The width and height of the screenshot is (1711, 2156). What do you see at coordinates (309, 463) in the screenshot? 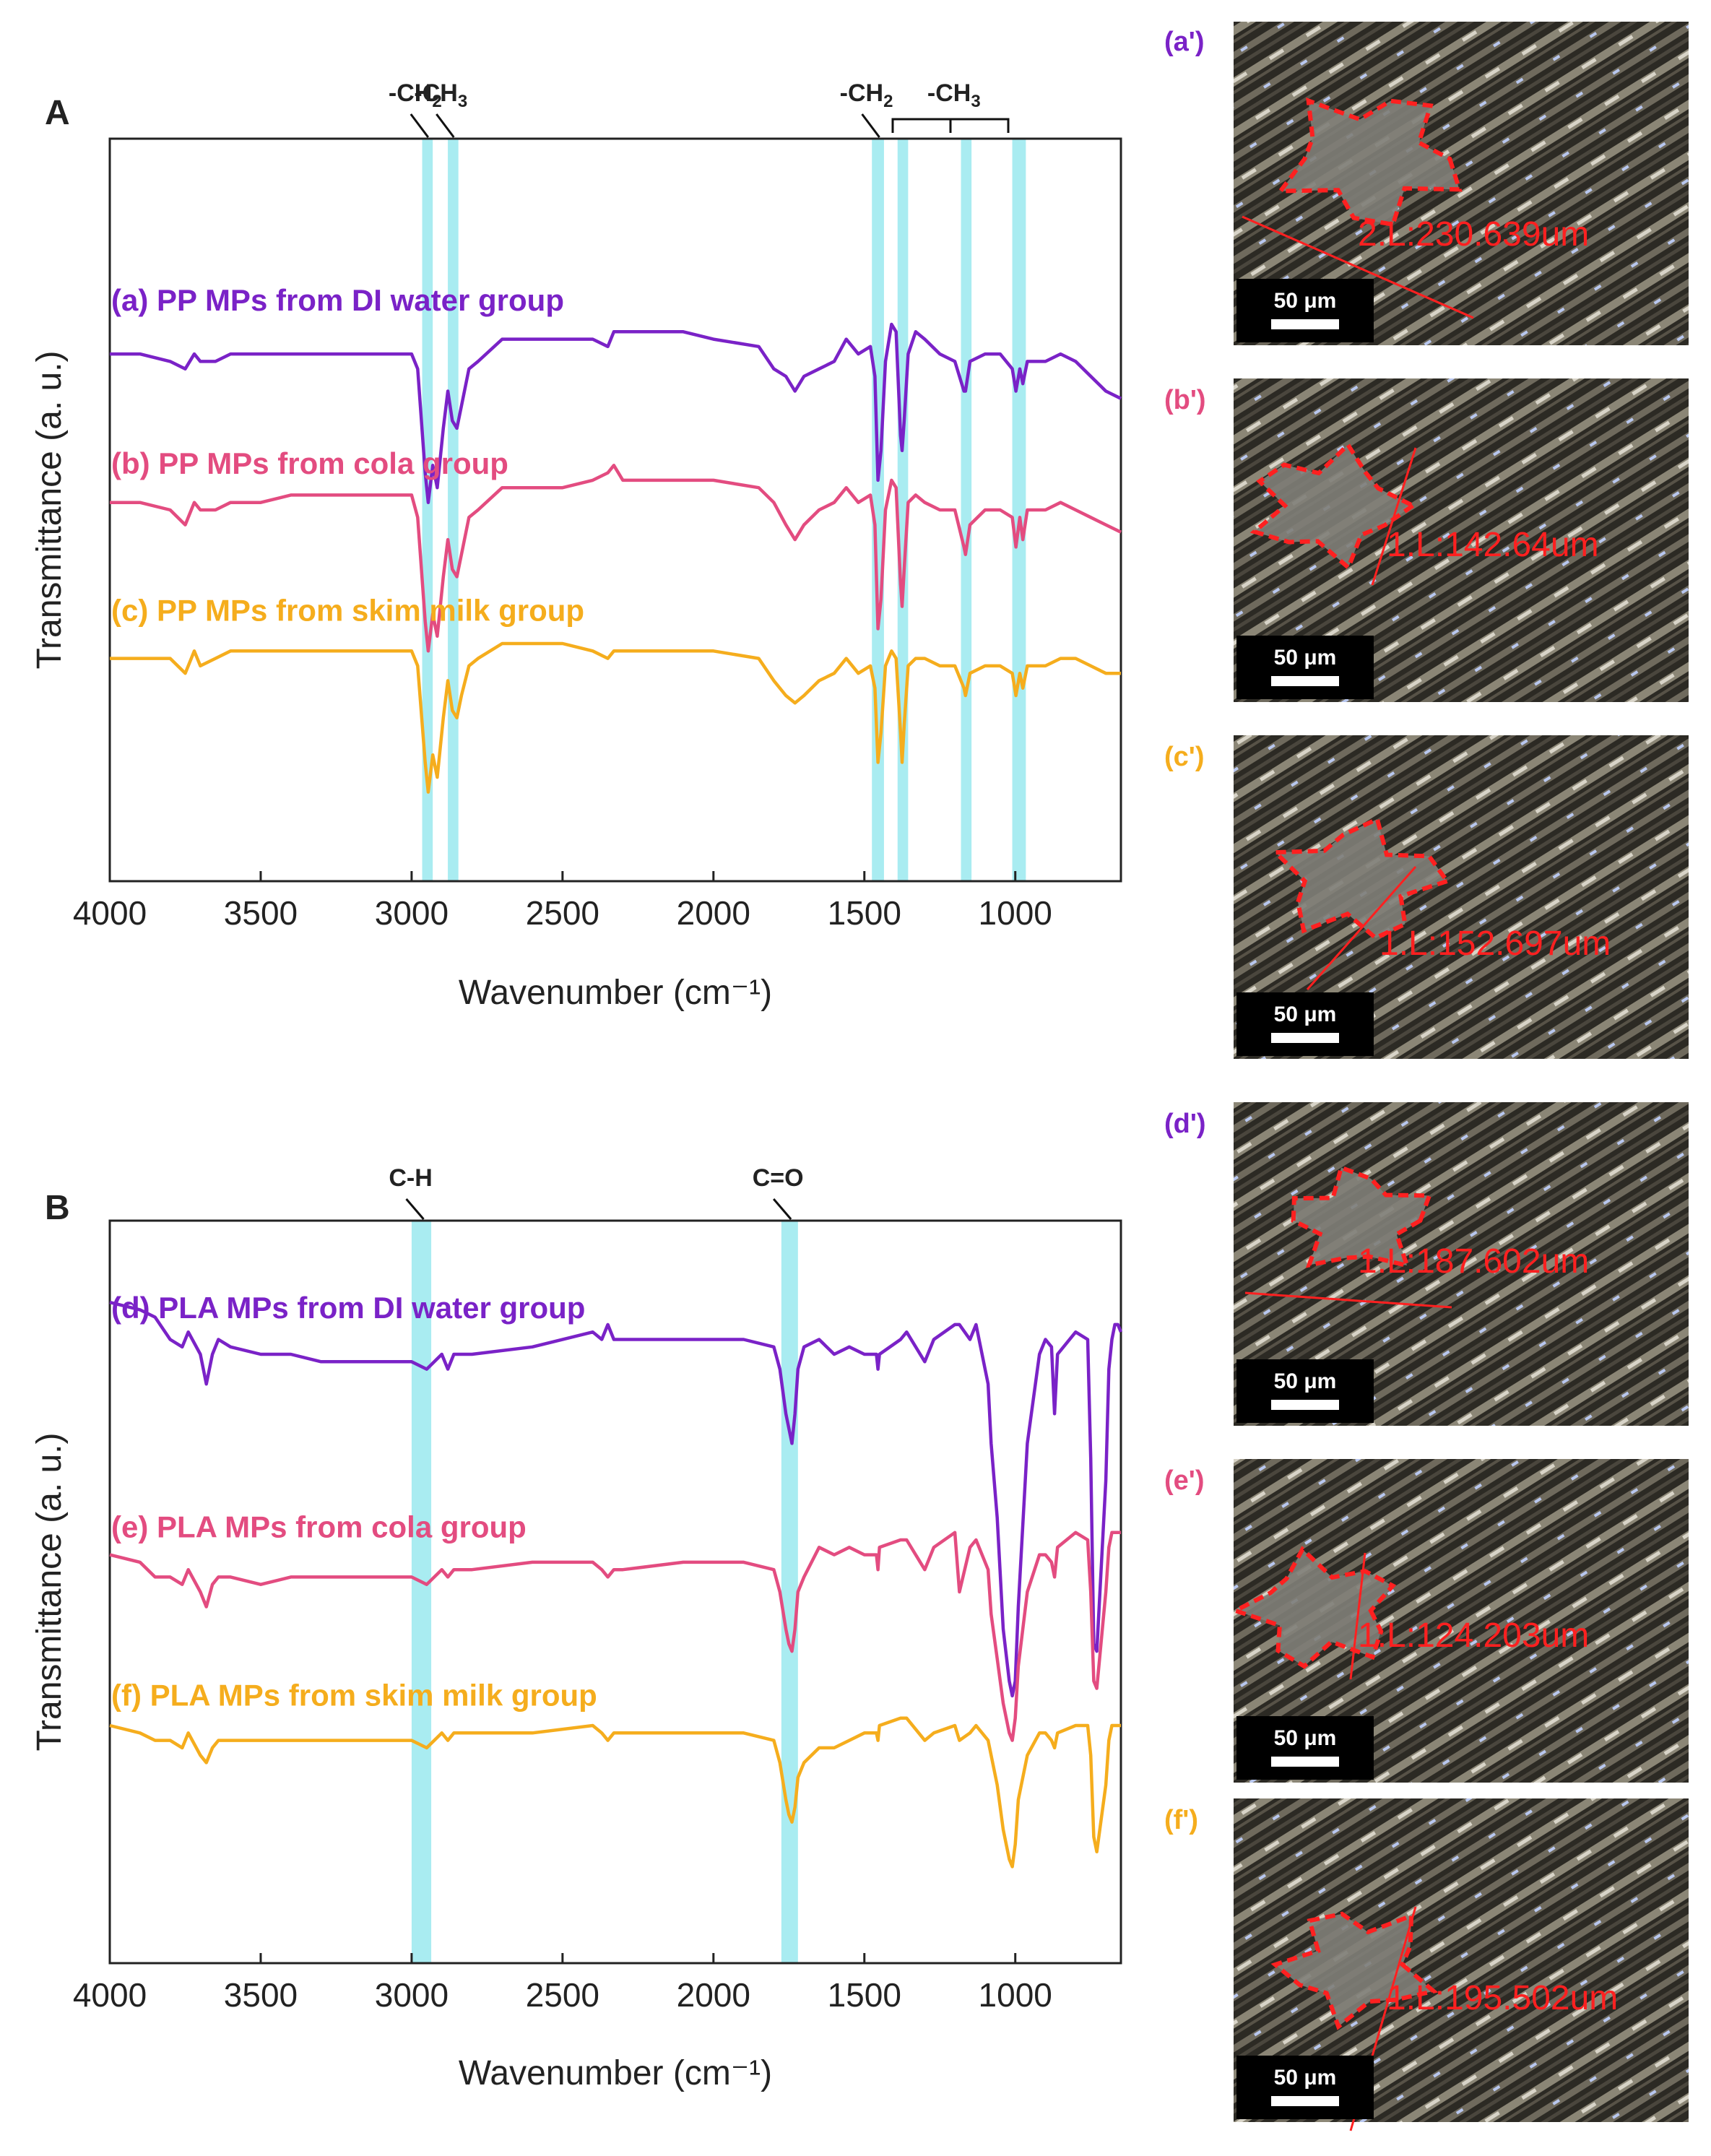
I see `series-label-1: (b) PP MPs from cola group` at bounding box center [309, 463].